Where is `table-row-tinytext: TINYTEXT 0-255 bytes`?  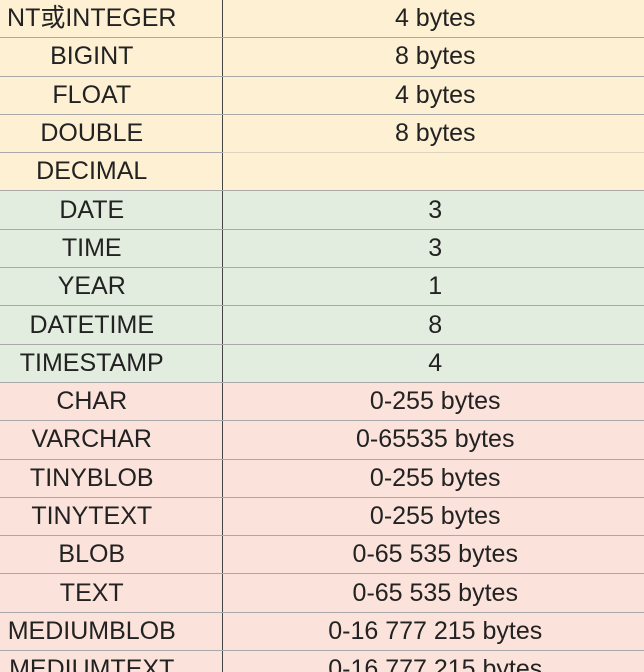 table-row-tinytext: TINYTEXT 0-255 bytes is located at coordinates (322, 517).